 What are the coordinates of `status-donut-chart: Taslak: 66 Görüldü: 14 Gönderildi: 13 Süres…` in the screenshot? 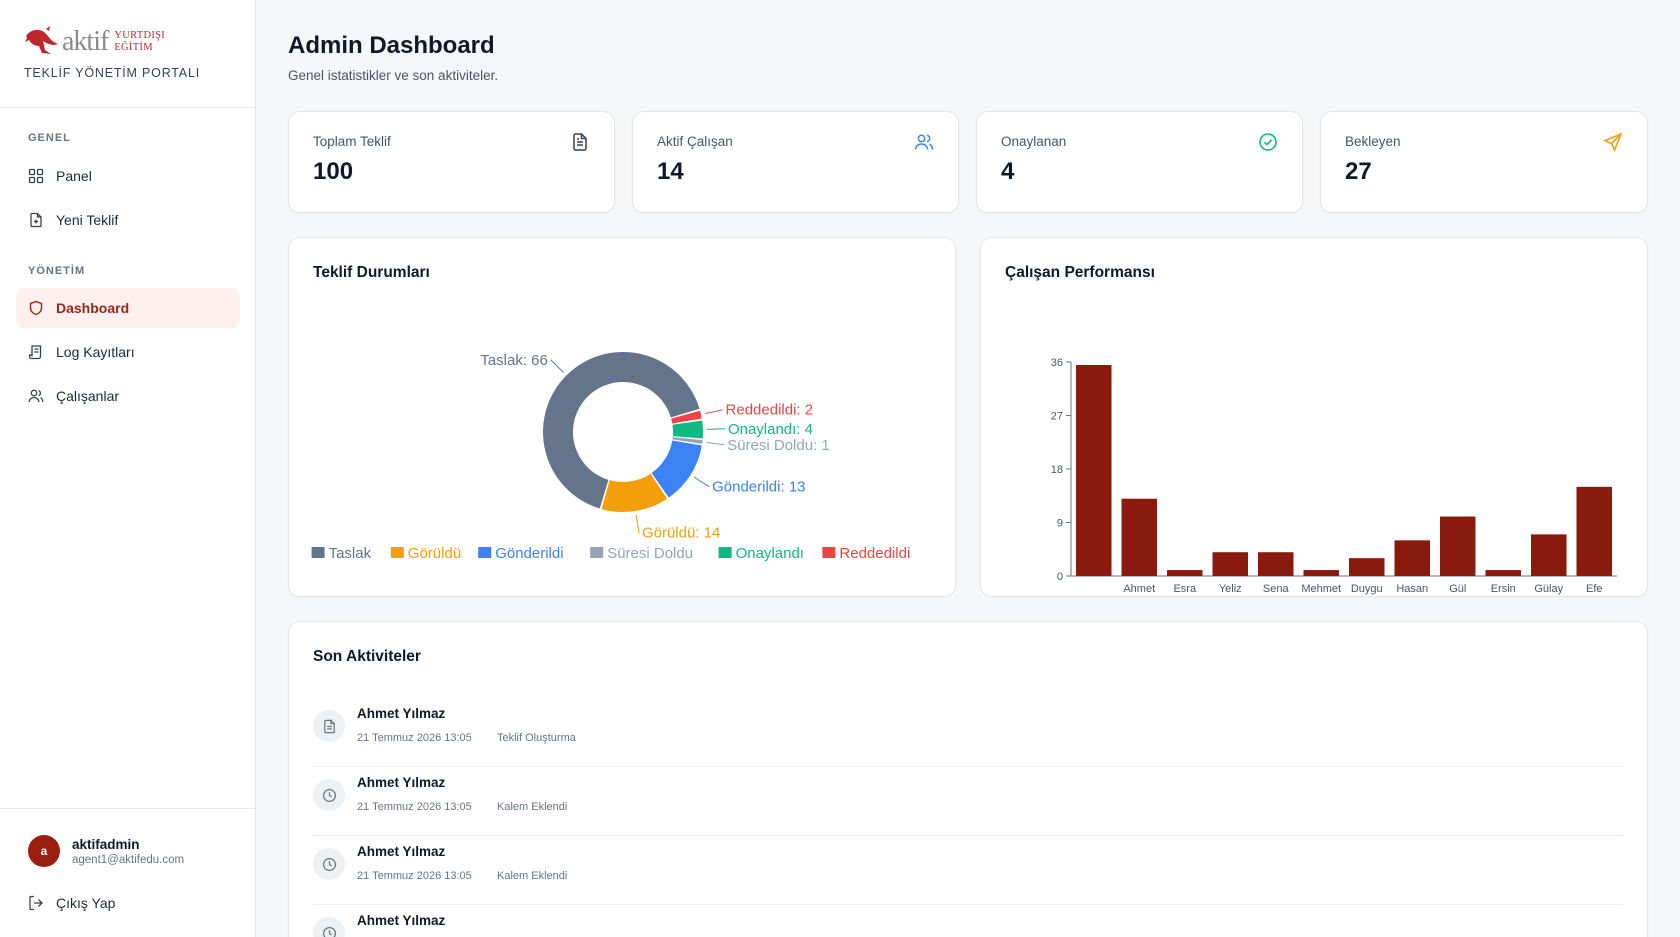 It's located at (610, 457).